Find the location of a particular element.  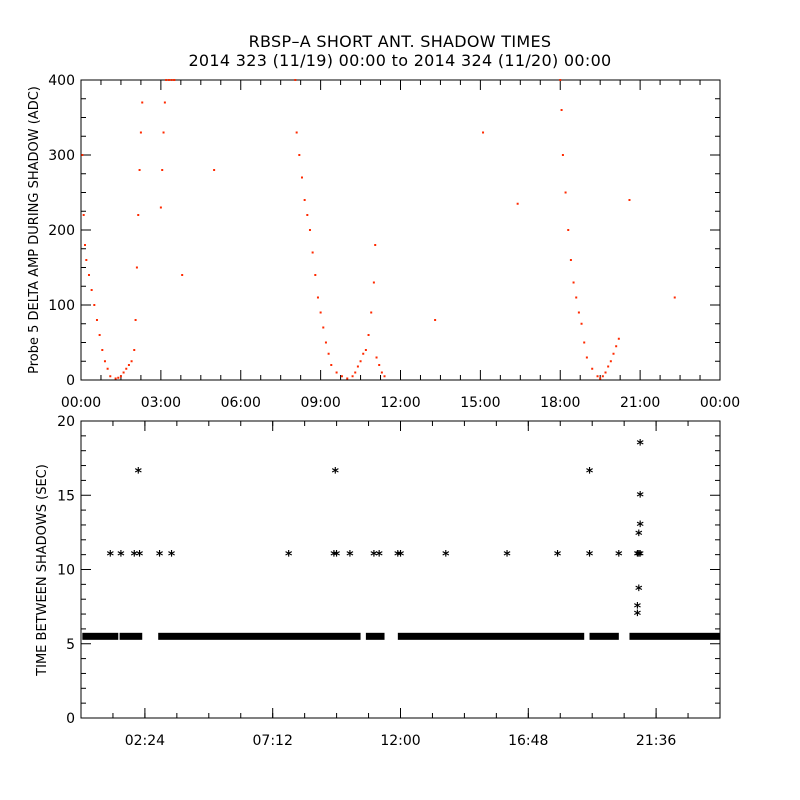

panel2-x-tick-label: 21:36 is located at coordinates (656, 741).